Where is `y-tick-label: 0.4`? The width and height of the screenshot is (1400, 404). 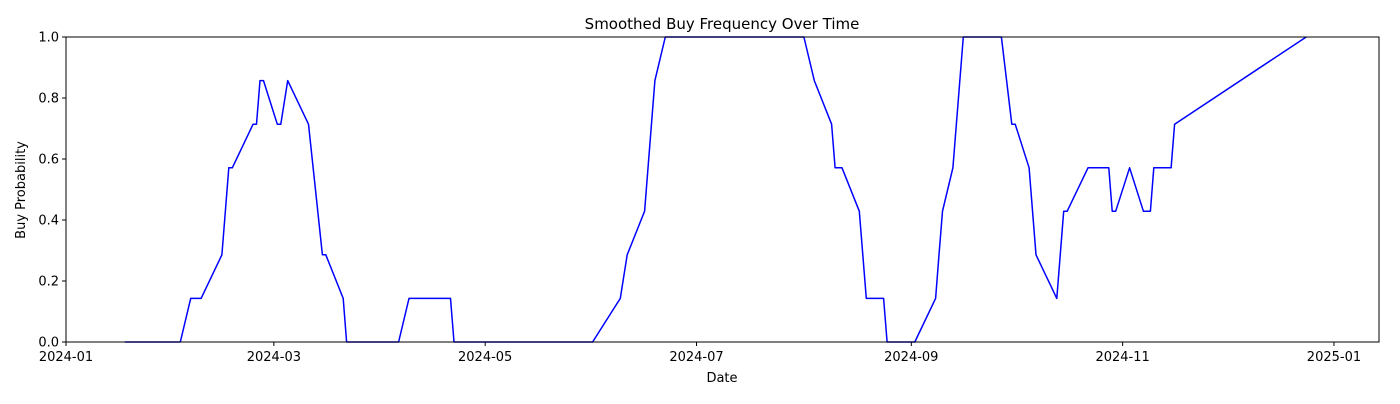 y-tick-label: 0.4 is located at coordinates (48, 221).